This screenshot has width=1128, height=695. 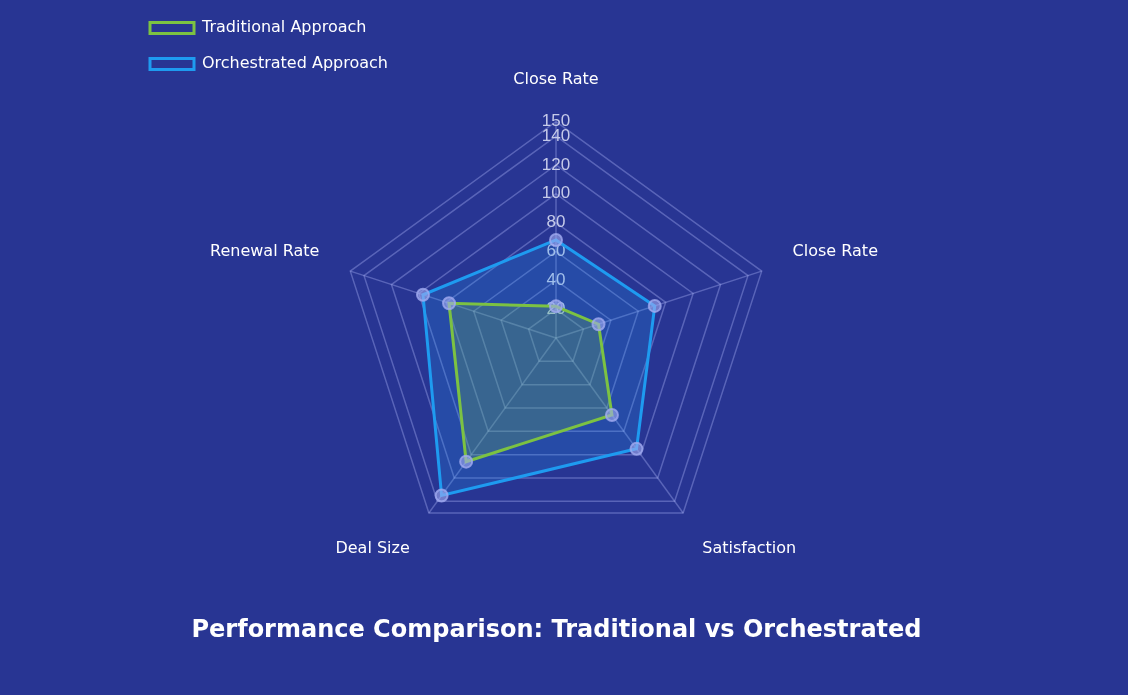 I want to click on y-tick-label: 100, so click(x=556, y=193).